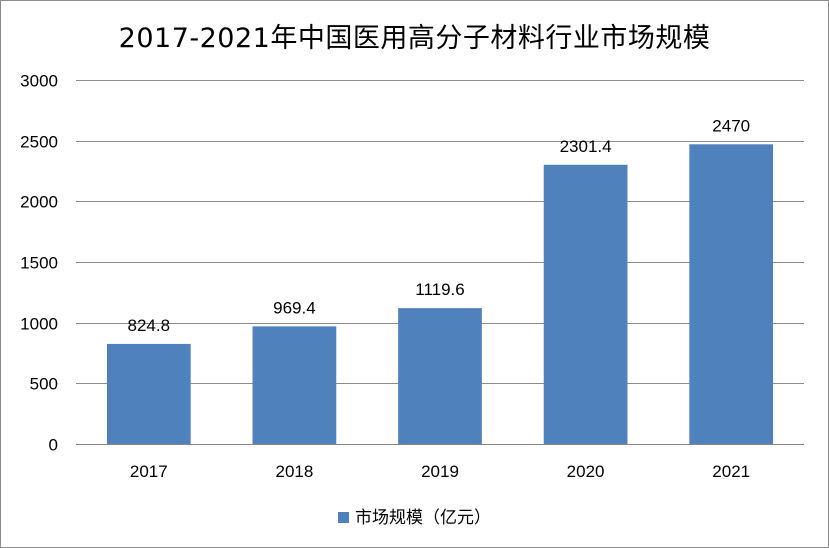 This screenshot has width=829, height=548. Describe the element at coordinates (39, 202) in the screenshot. I see `y-tick-label: 2000` at that location.